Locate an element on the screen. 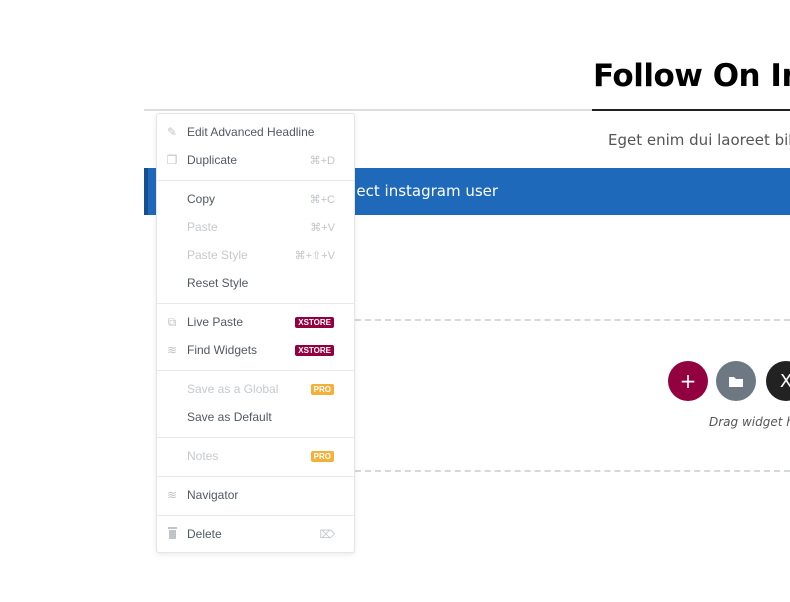 The image size is (790, 602). copy-icon: ⧉ is located at coordinates (172, 321).